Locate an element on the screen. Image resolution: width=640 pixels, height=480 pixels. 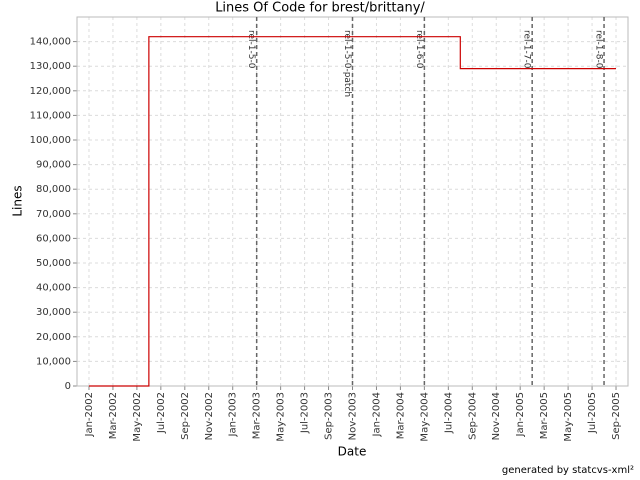
y-tick-label: 60,000 is located at coordinates (53, 238).